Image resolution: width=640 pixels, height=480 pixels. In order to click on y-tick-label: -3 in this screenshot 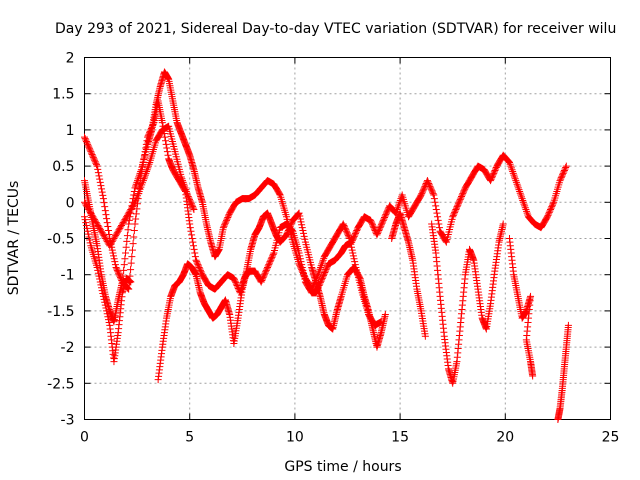, I will do `click(68, 421)`.